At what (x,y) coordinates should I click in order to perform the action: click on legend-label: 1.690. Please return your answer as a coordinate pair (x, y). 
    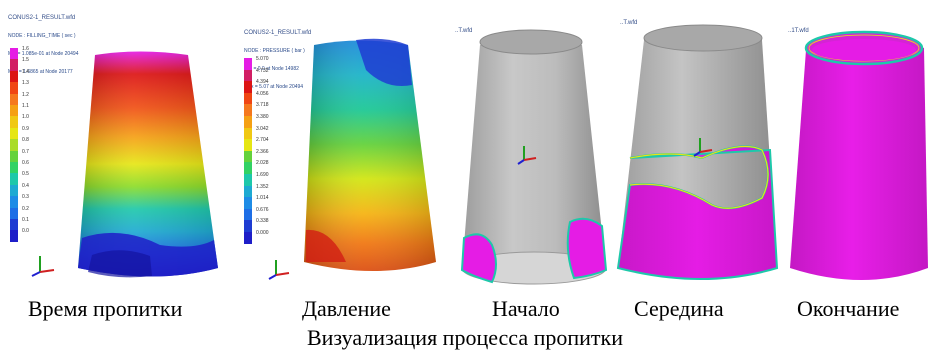
    Looking at the image, I should click on (262, 175).